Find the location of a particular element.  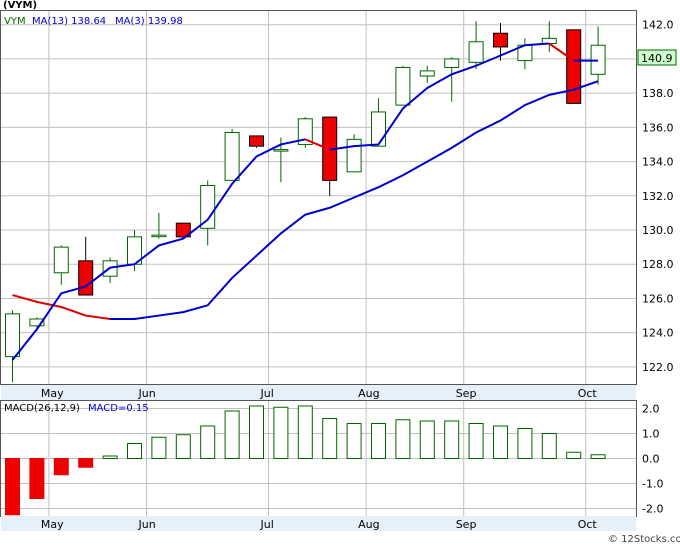

macd-xaxis-strip is located at coordinates (318, 523).